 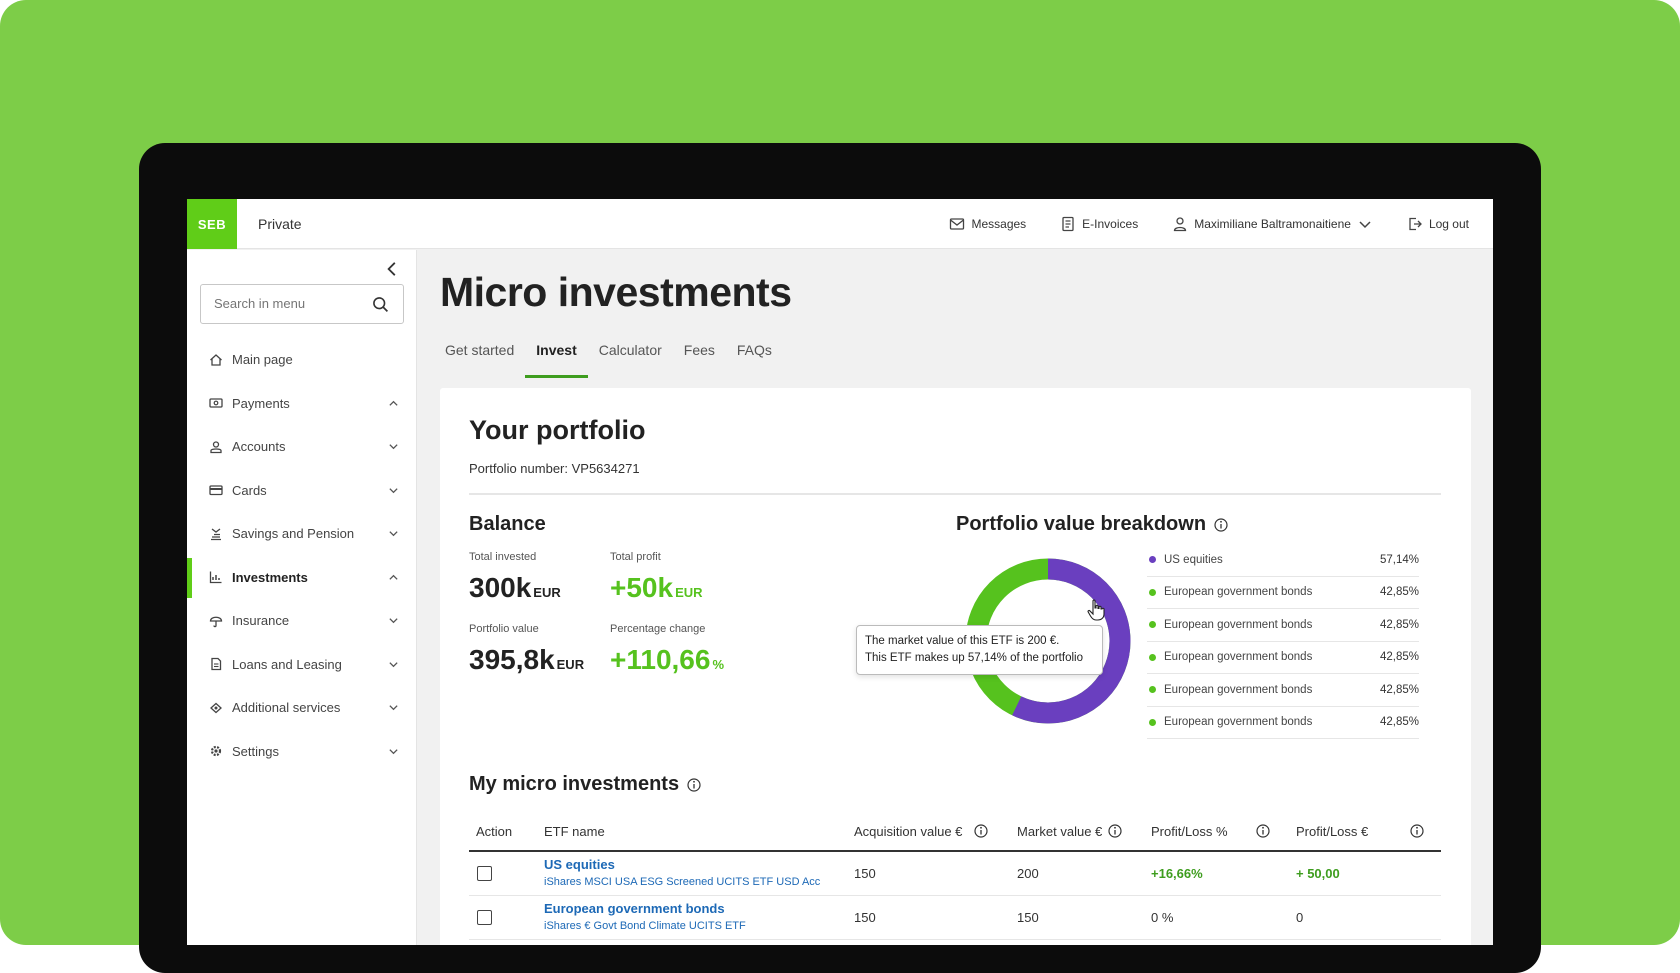 What do you see at coordinates (656, 588) in the screenshot?
I see `stat-value: +50k EUR` at bounding box center [656, 588].